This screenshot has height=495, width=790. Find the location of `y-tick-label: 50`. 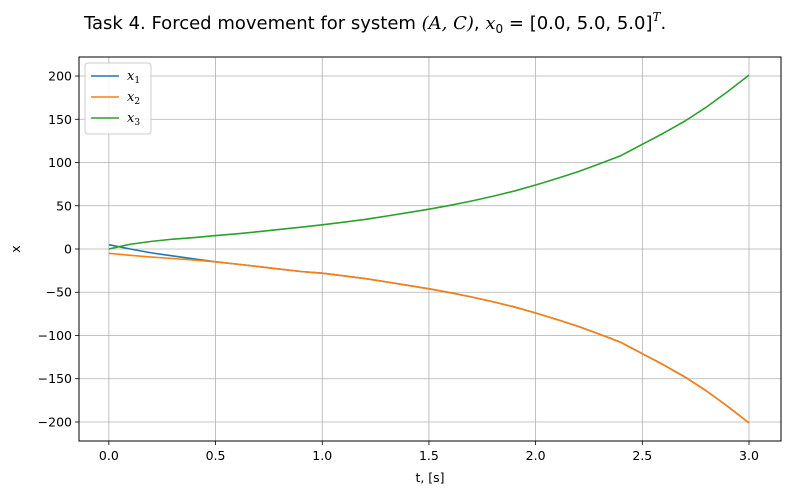

y-tick-label: 50 is located at coordinates (64, 205).